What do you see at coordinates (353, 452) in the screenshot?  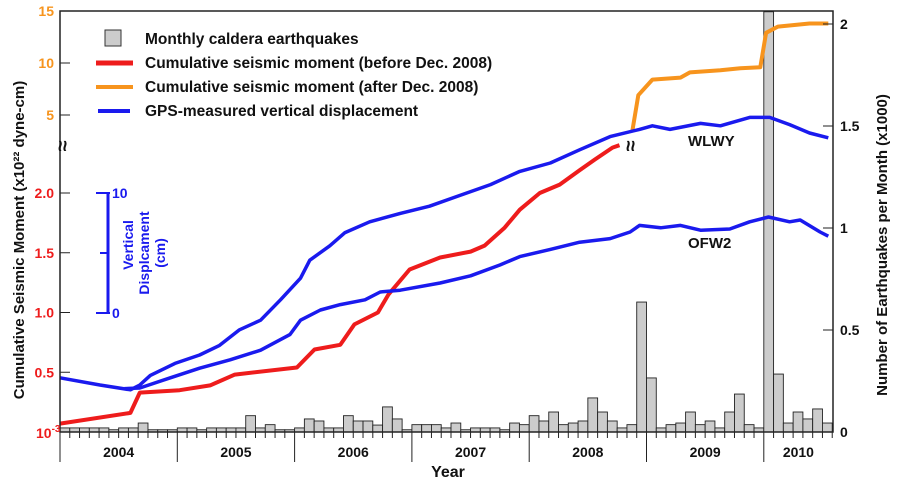 I see `x-tick-label-2006: 2006` at bounding box center [353, 452].